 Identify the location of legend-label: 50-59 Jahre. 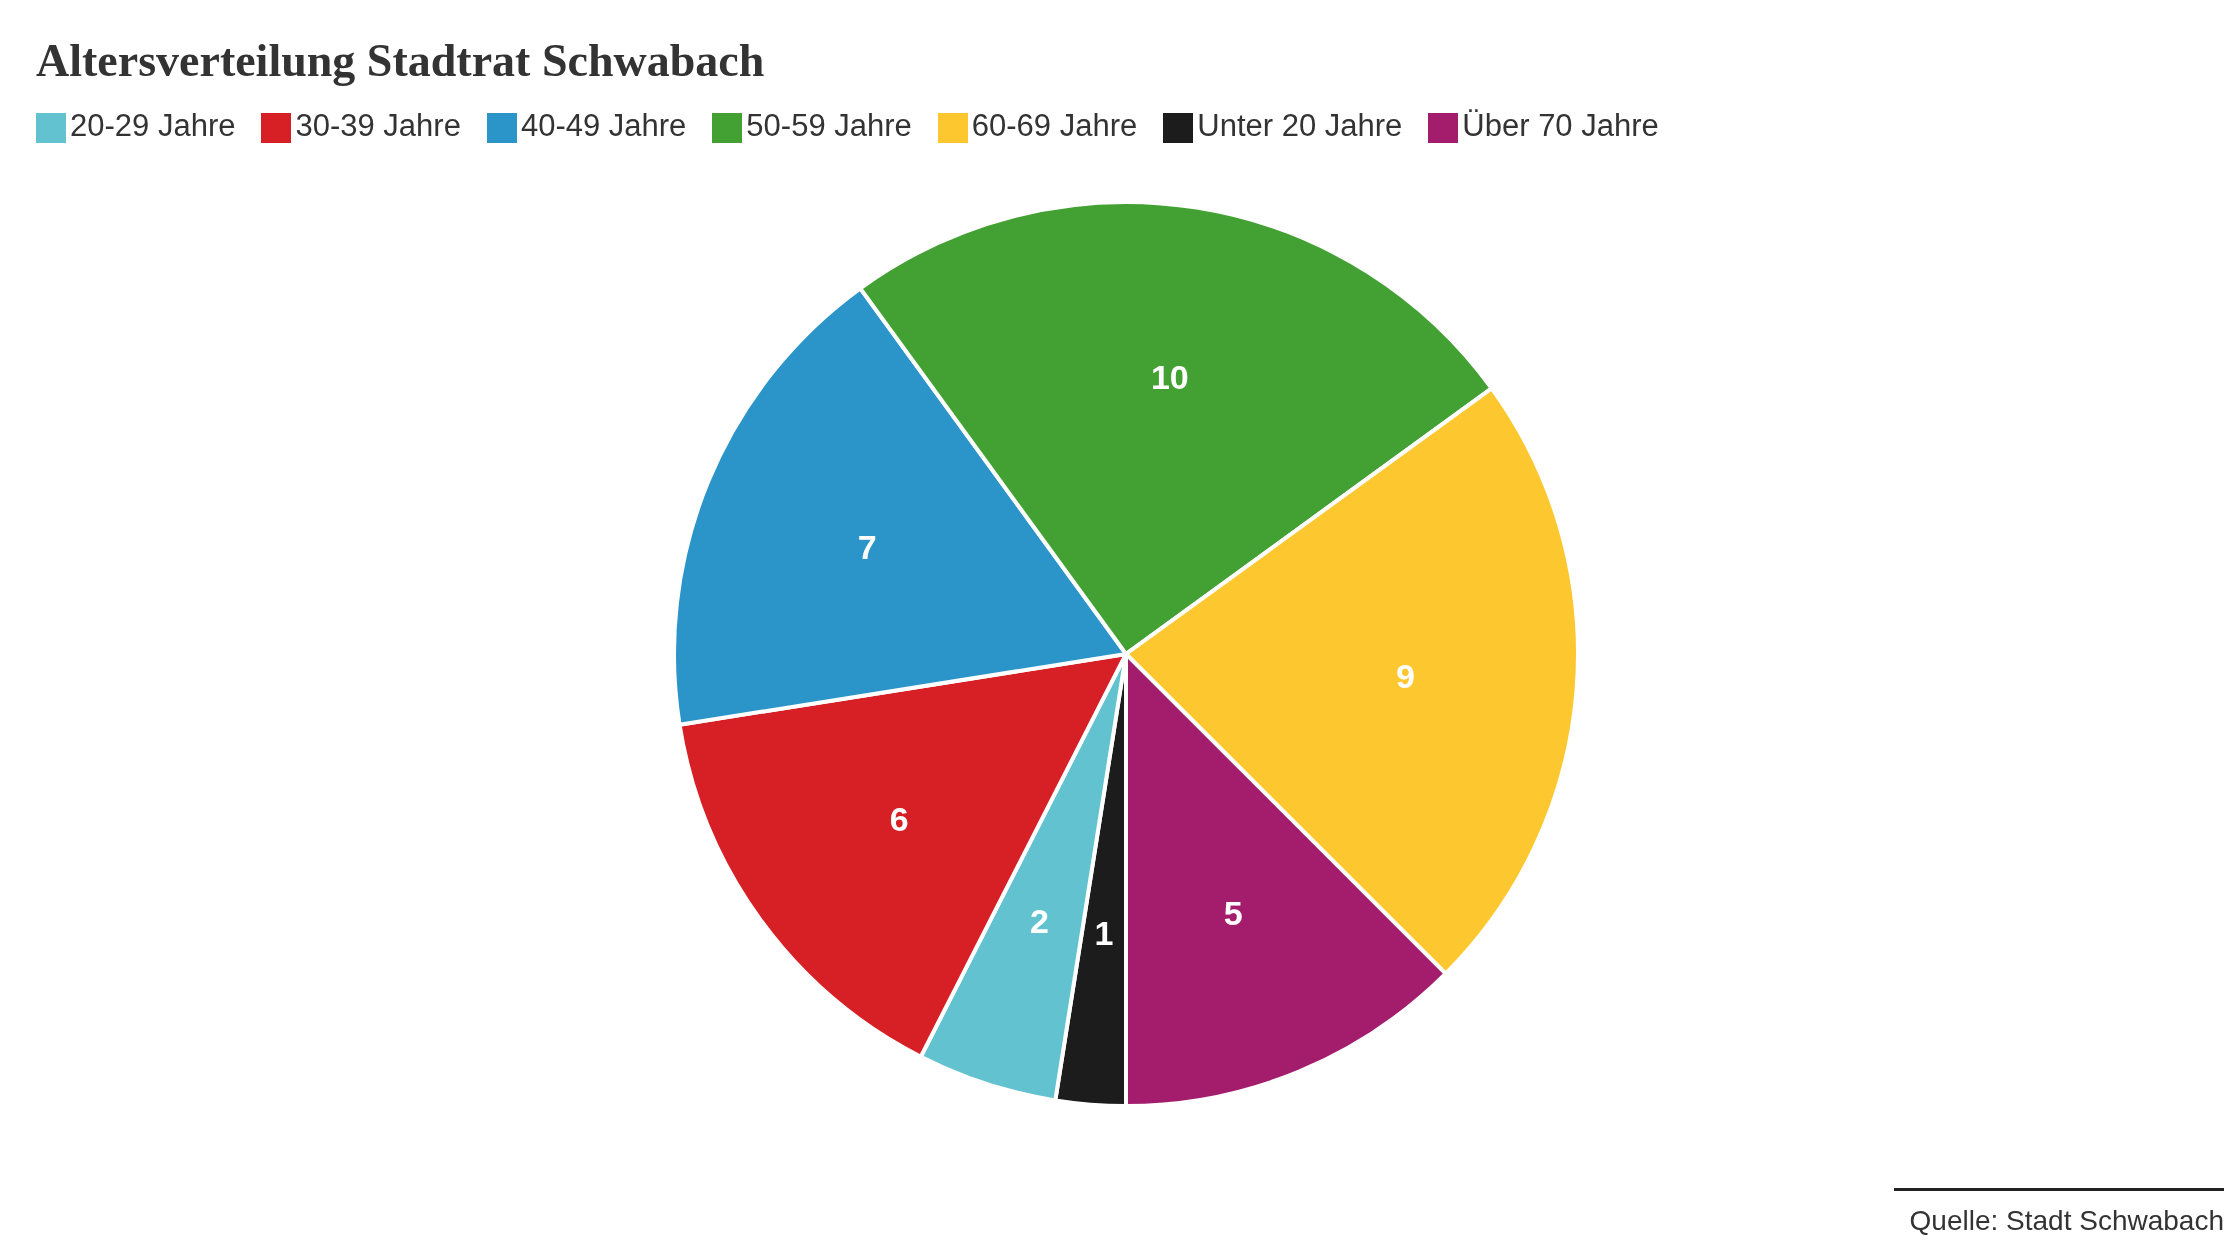
(829, 125).